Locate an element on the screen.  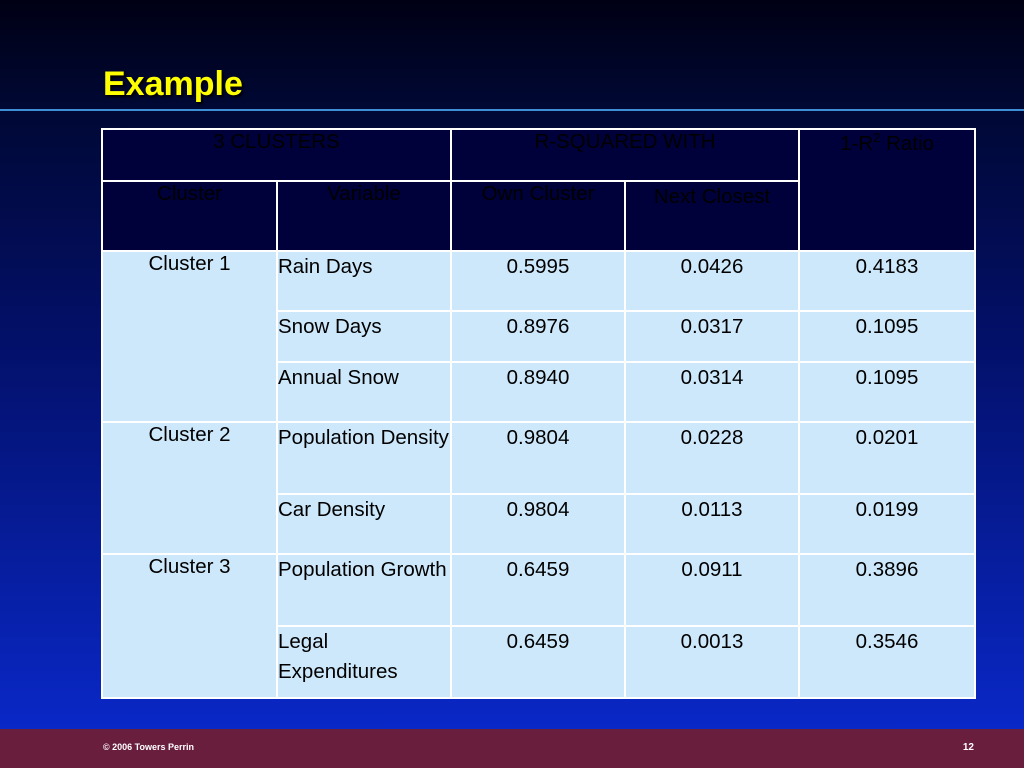
header-ratio-base: 1-R is located at coordinates (857, 143).